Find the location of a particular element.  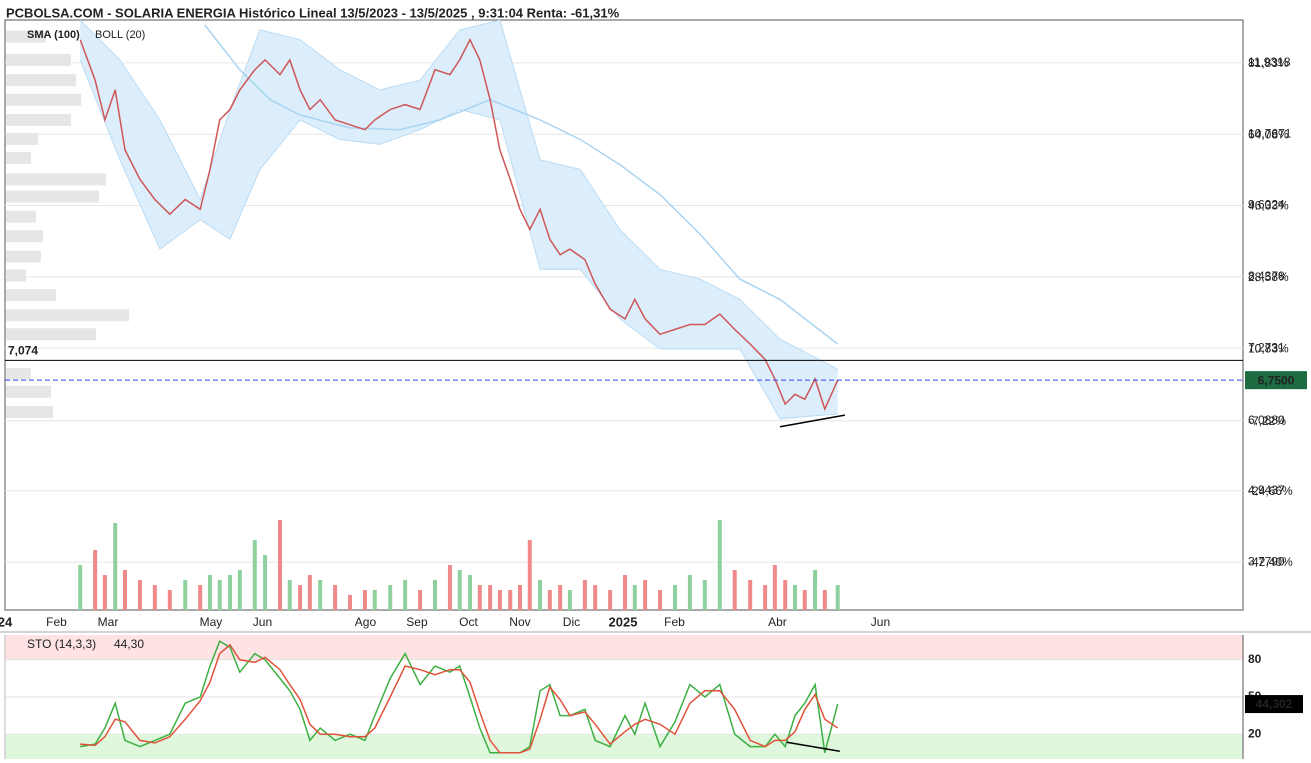

x-tick-label: Mar is located at coordinates (108, 622).